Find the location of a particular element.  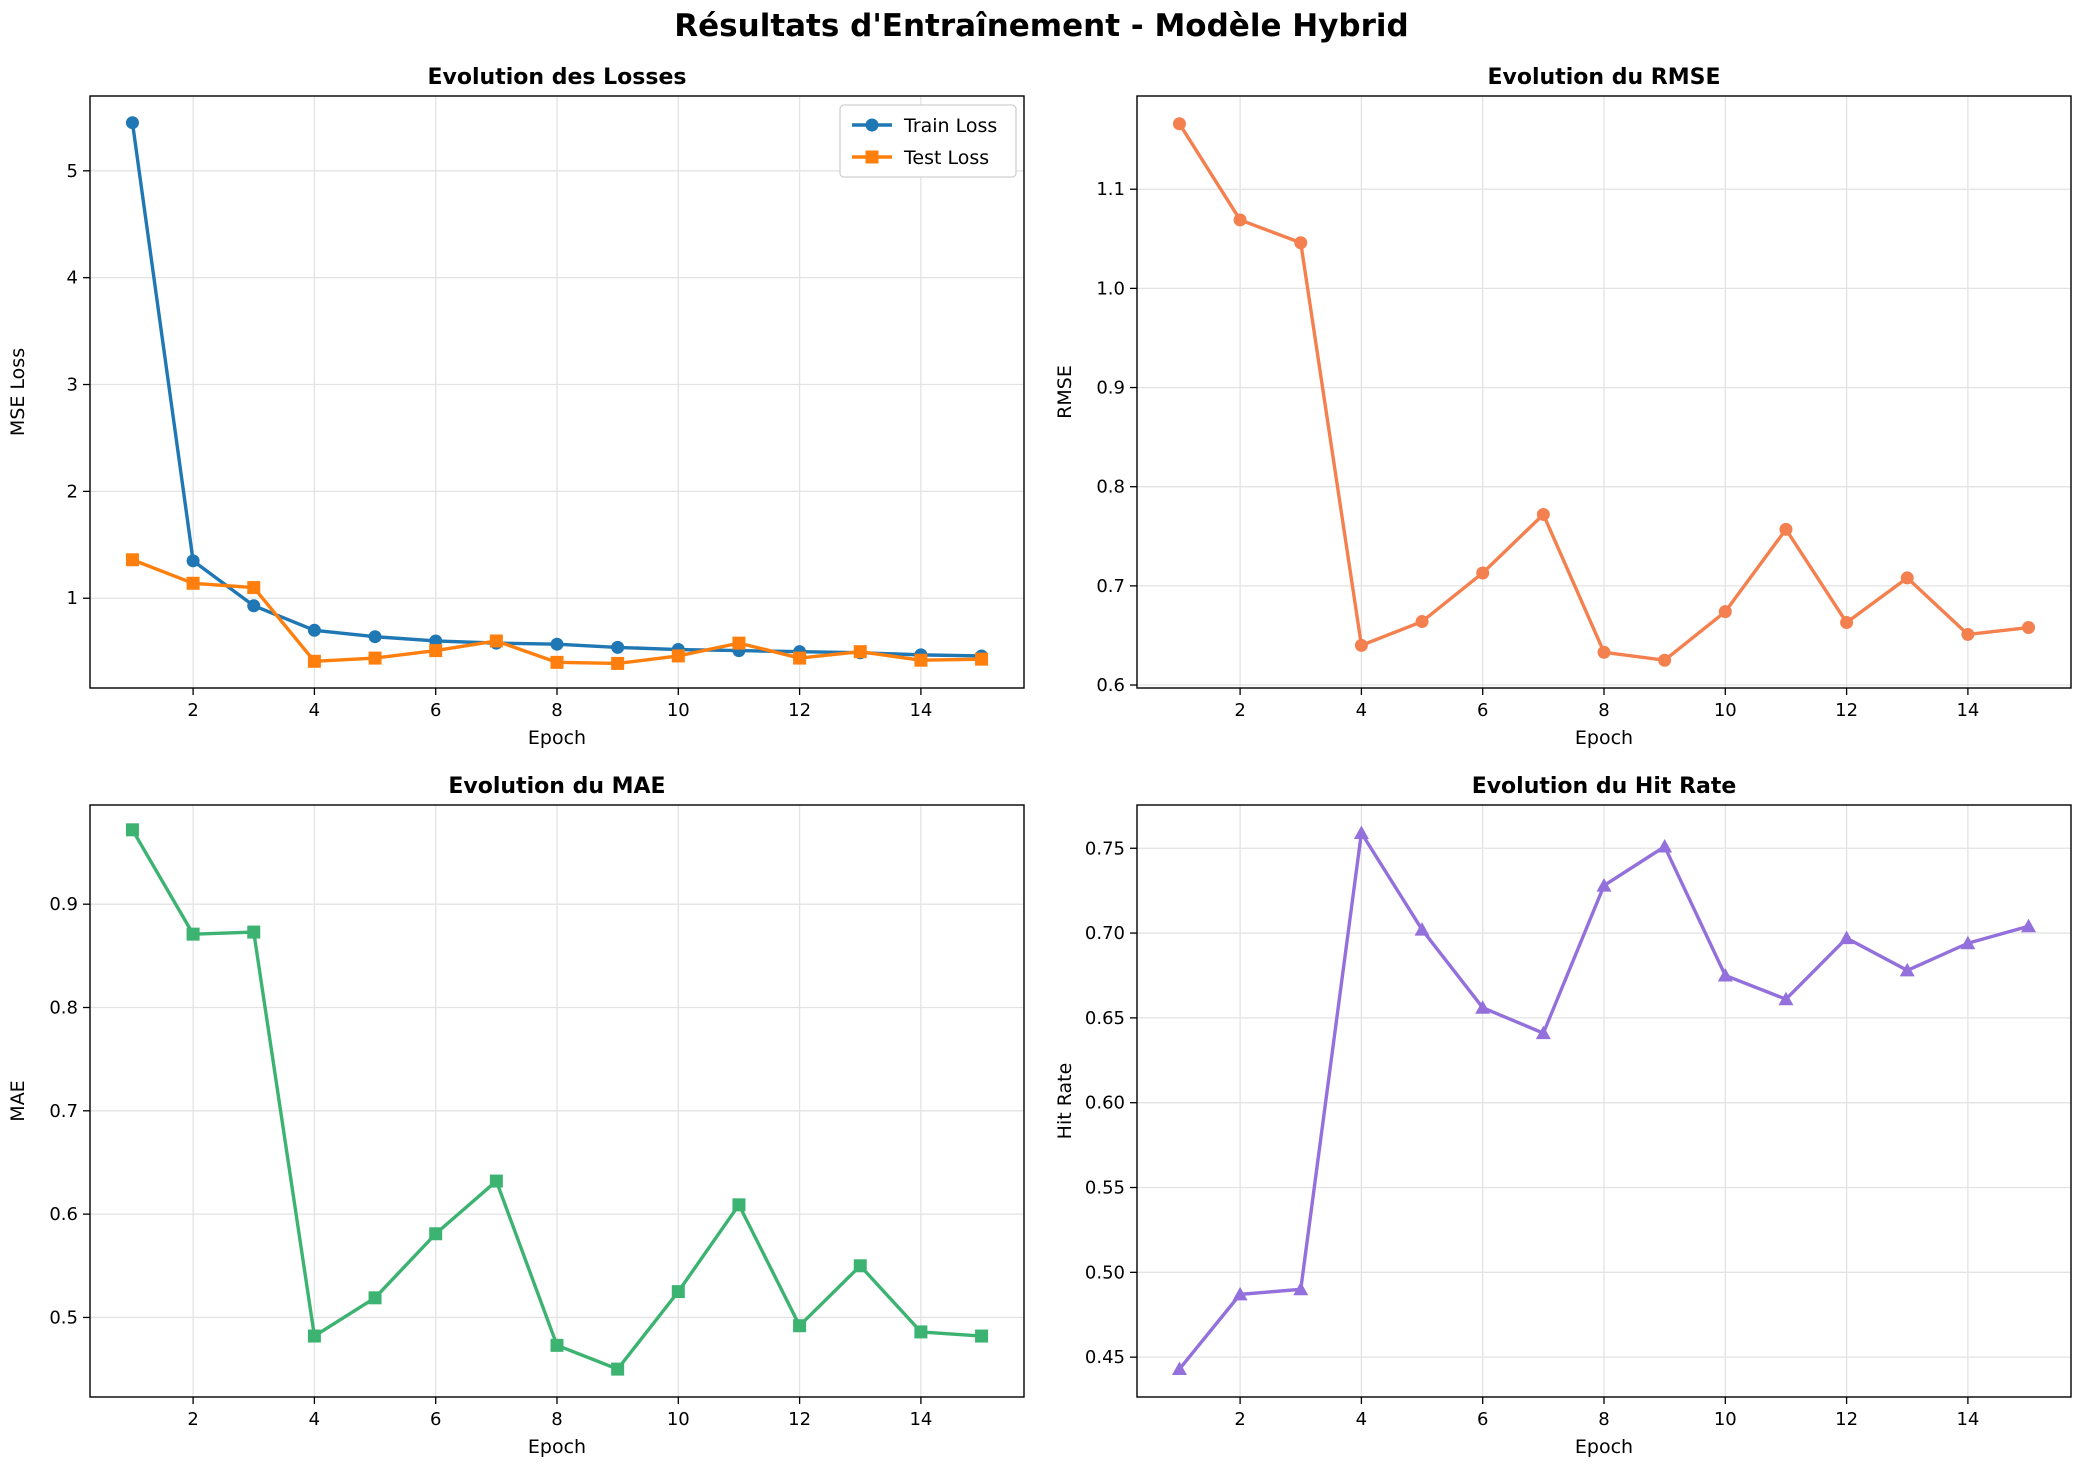

figure-title: Résultats d'Entraînement - Modèle Hybrid is located at coordinates (1041, 26).